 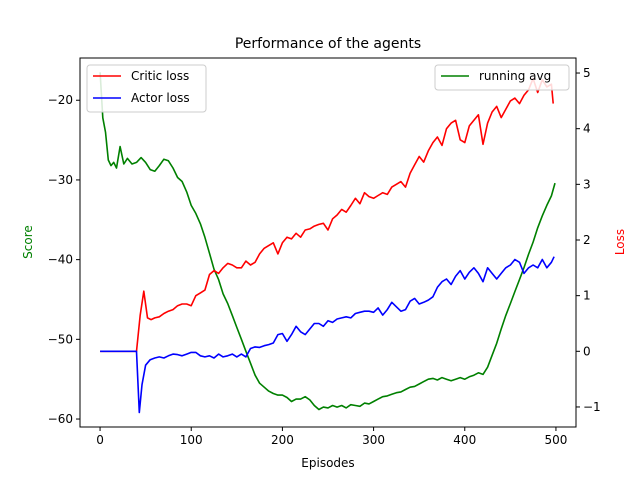 What do you see at coordinates (100, 440) in the screenshot?
I see `x-tick-label: 0` at bounding box center [100, 440].